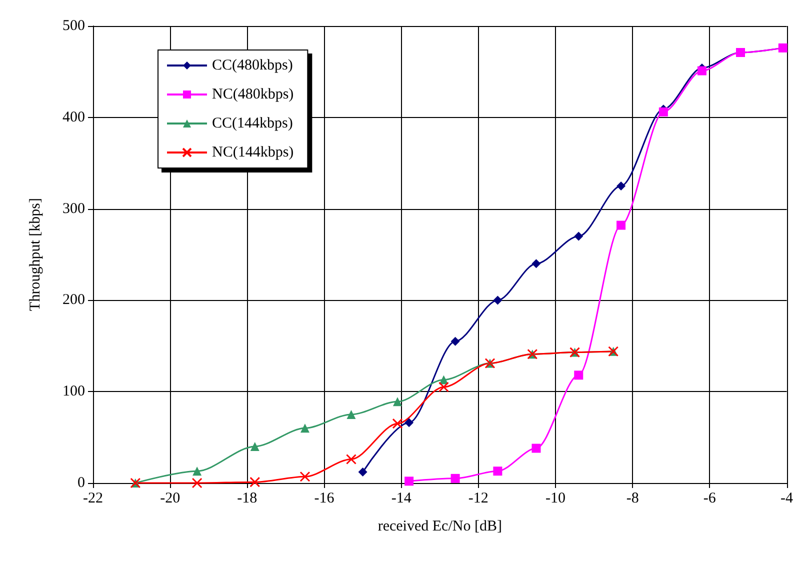 The image size is (804, 566). What do you see at coordinates (36, 254) in the screenshot?
I see `y-axis-title: Throughput [kbps]` at bounding box center [36, 254].